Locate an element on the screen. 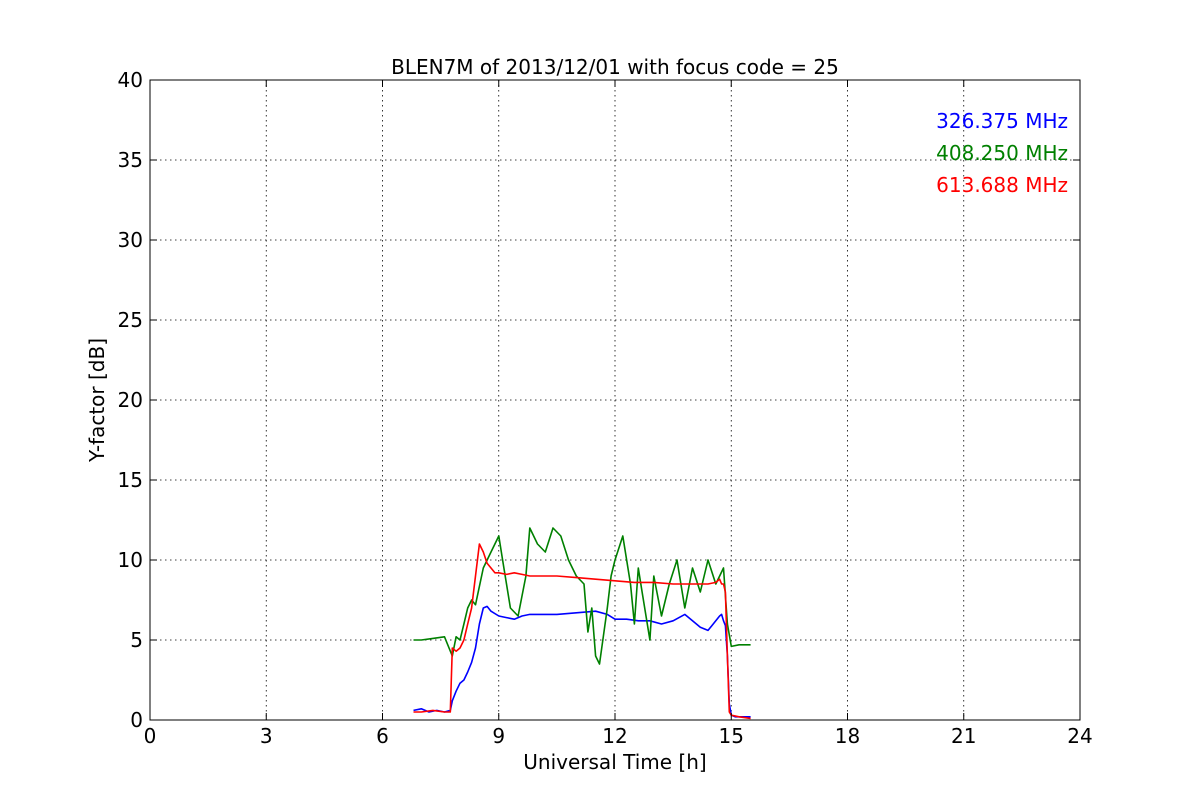 Image resolution: width=1200 pixels, height=800 pixels. x-axis-label: Universal Time [h] is located at coordinates (614, 762).